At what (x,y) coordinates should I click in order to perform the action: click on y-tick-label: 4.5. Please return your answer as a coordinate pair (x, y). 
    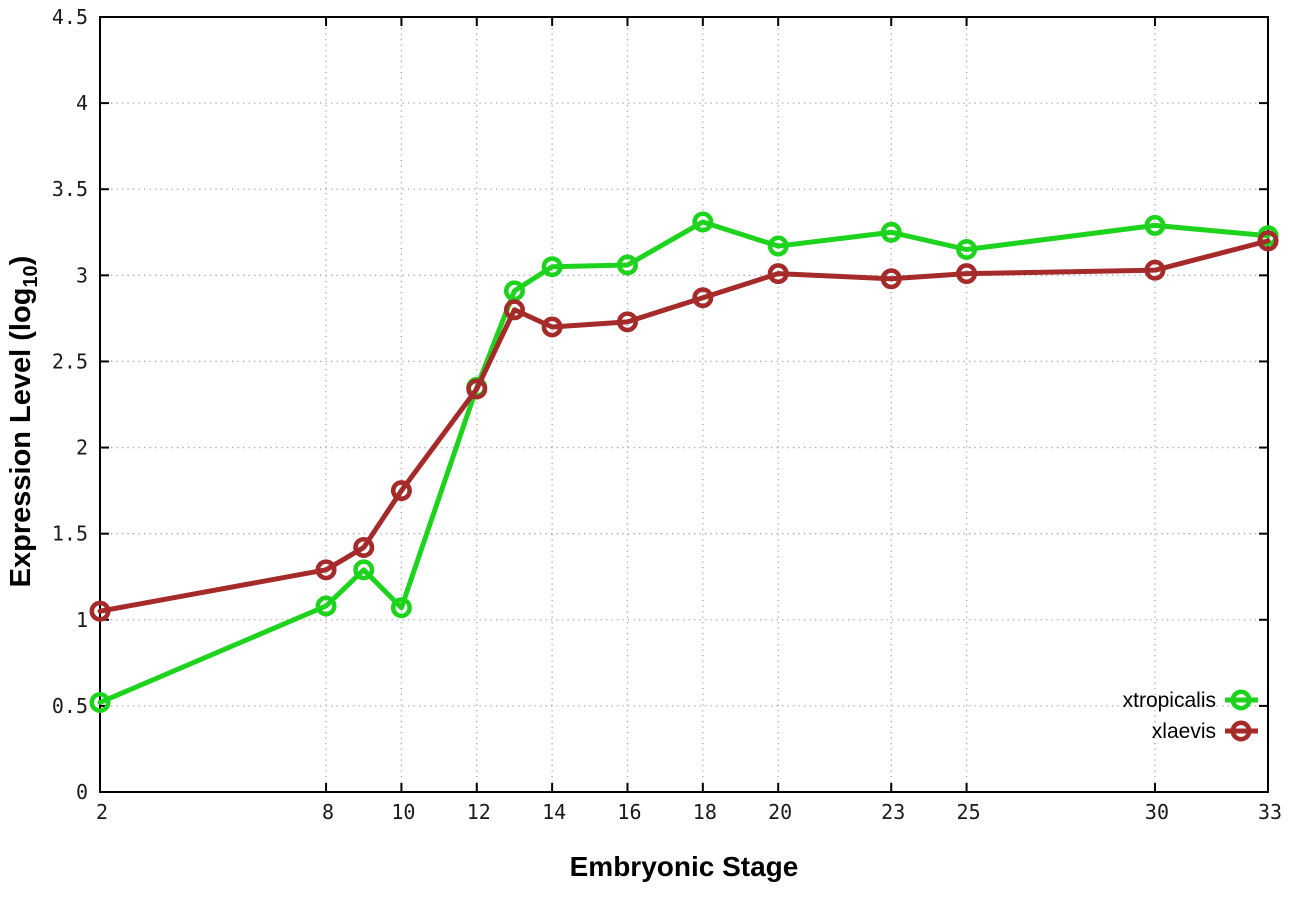
    Looking at the image, I should click on (70, 17).